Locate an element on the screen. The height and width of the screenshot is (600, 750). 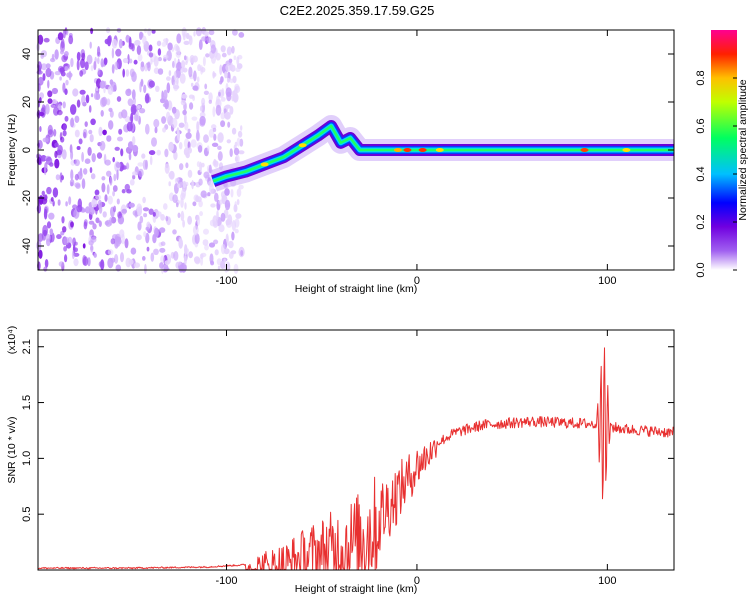
spectrogram-x-axis-title: Height of straight line (km) is located at coordinates (356, 289).